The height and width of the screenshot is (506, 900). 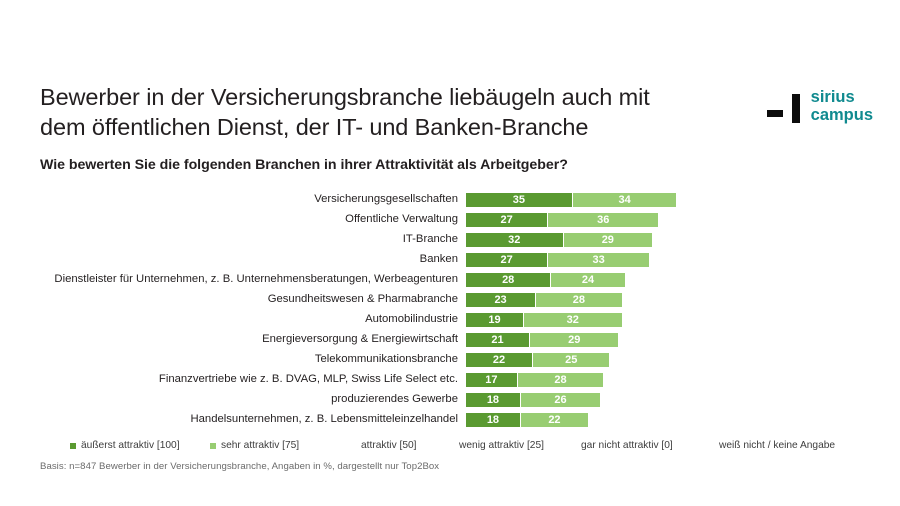 I want to click on bar-segment-second-box: 32, so click(x=572, y=320).